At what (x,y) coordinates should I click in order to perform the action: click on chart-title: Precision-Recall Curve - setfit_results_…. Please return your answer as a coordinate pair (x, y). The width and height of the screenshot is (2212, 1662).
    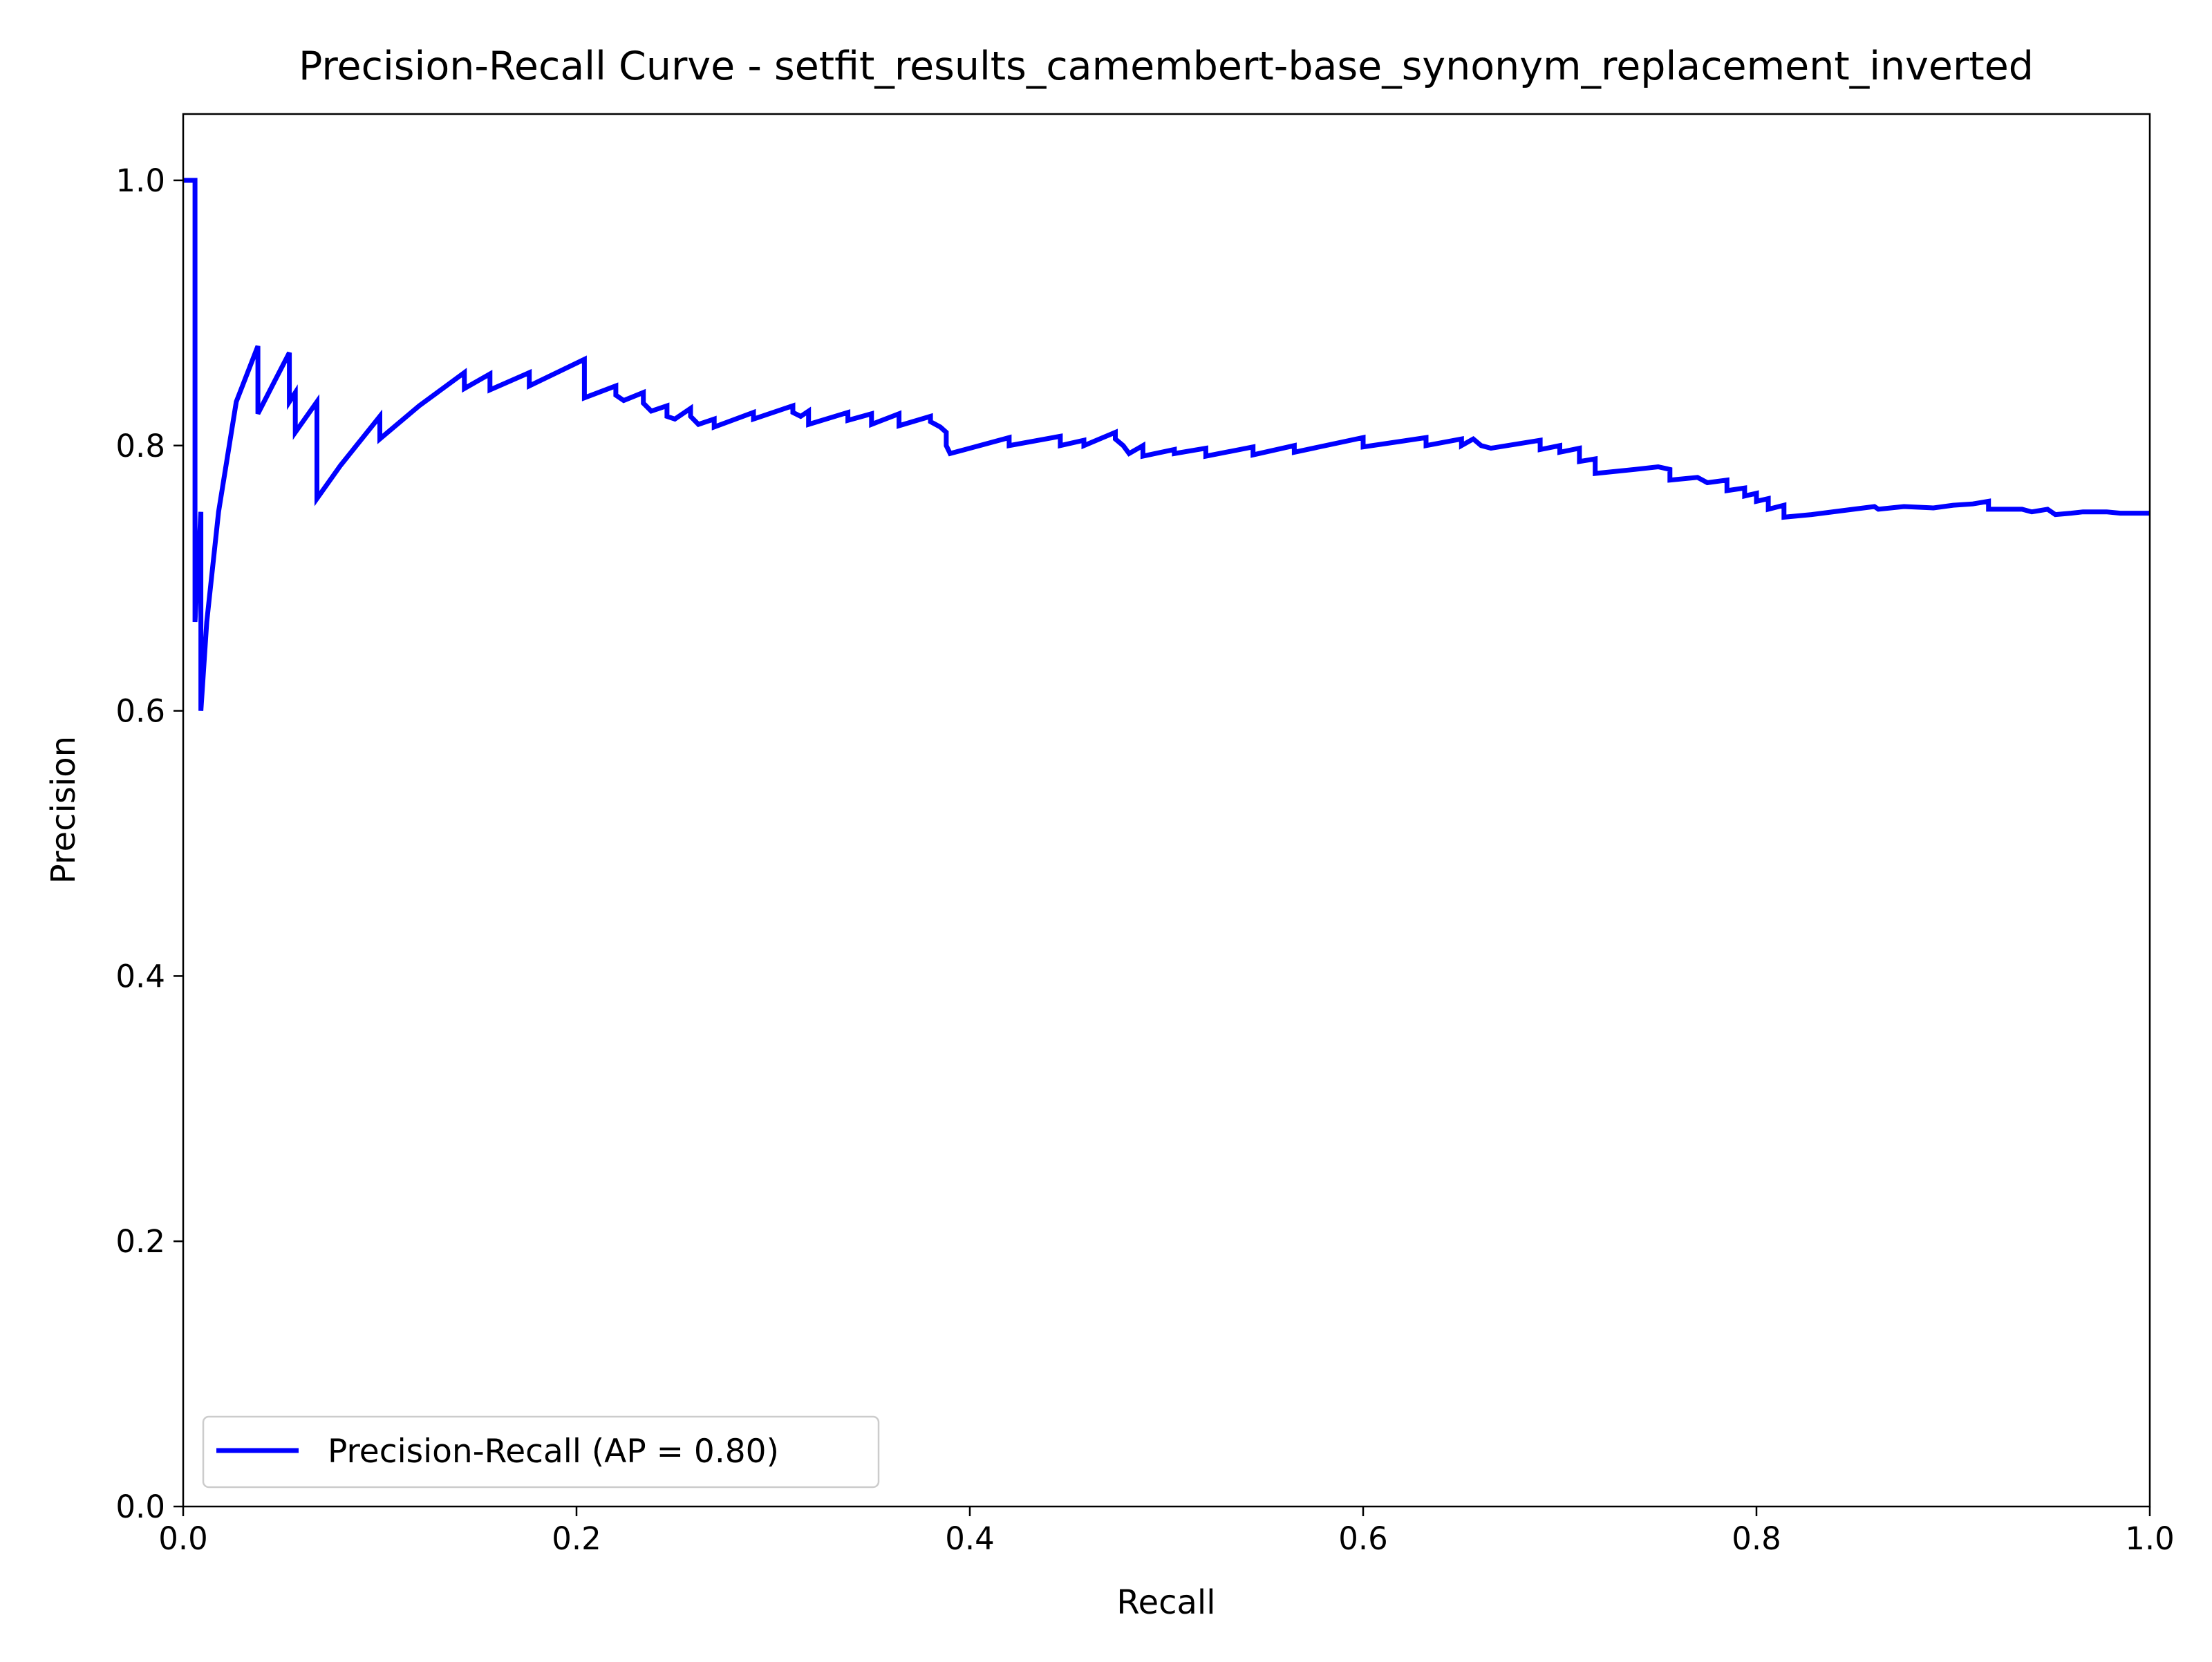
    Looking at the image, I should click on (1166, 66).